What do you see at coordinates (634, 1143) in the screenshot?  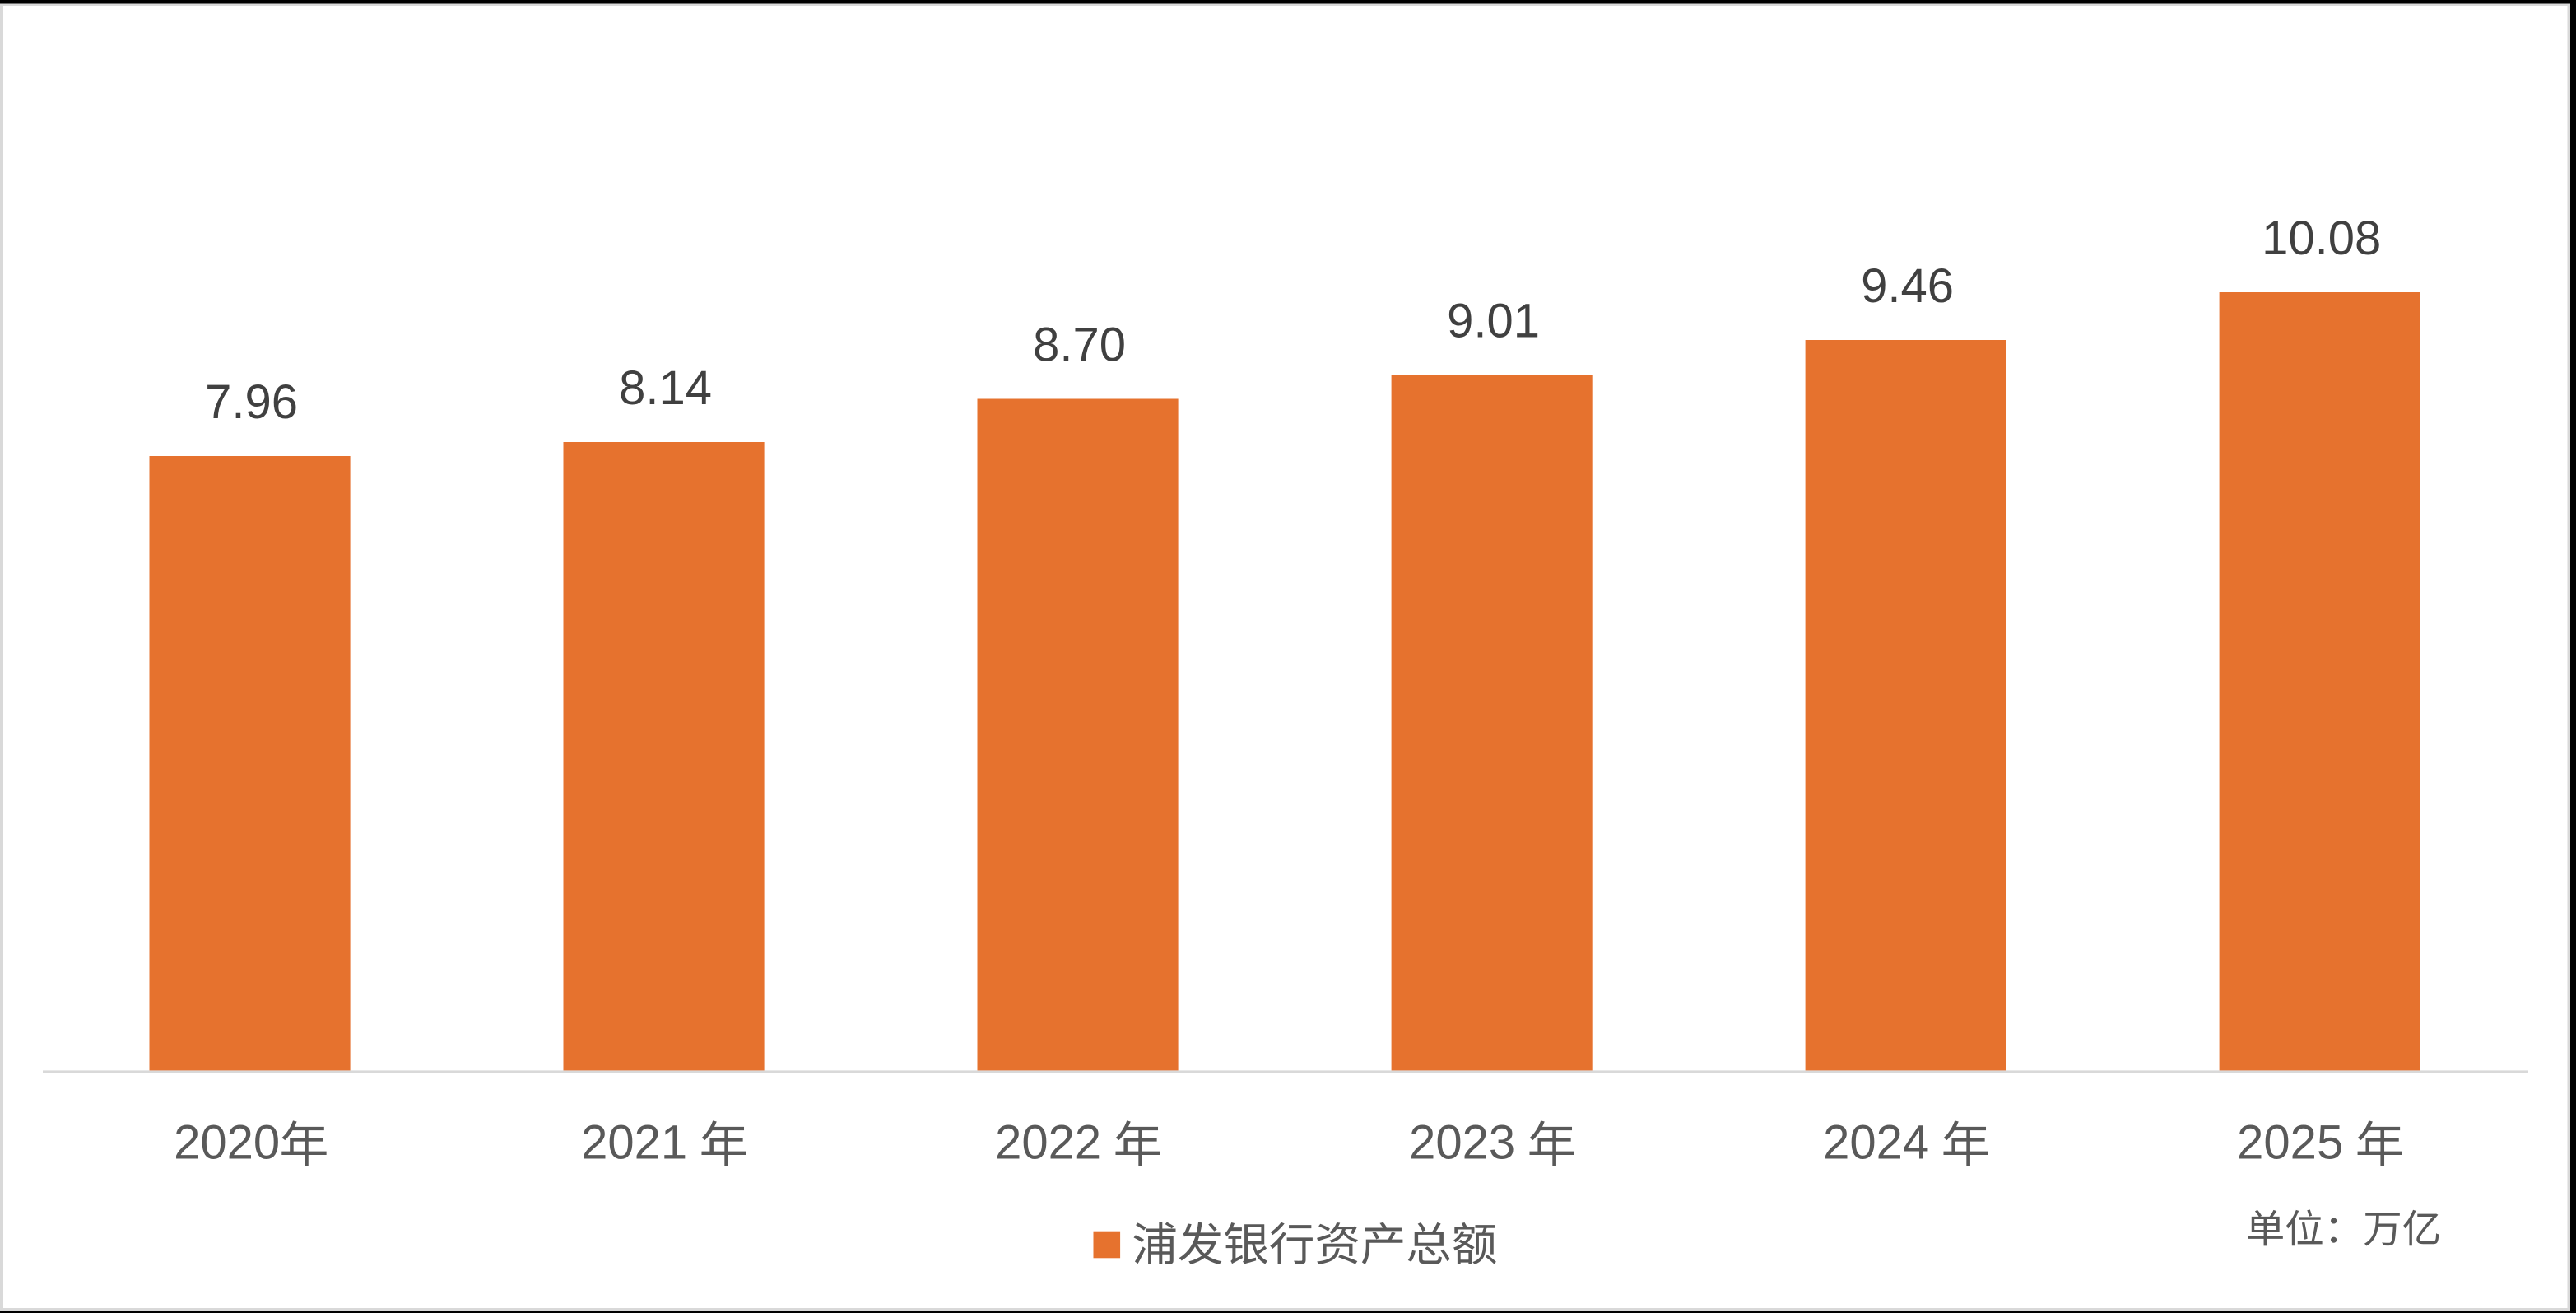 I see `svg-text: 2021` at bounding box center [634, 1143].